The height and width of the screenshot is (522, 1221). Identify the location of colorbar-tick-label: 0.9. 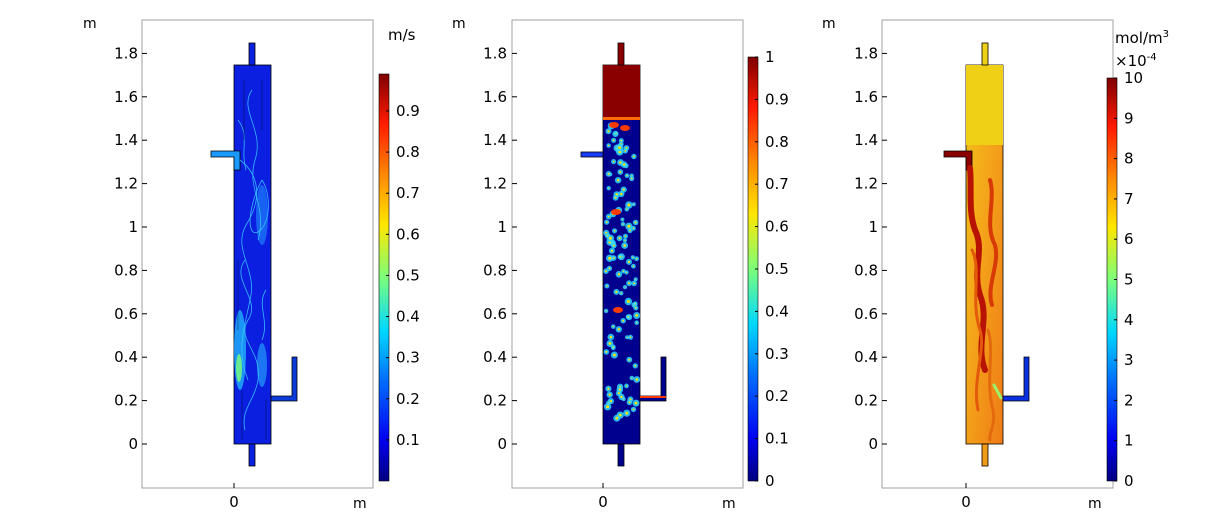
(777, 99).